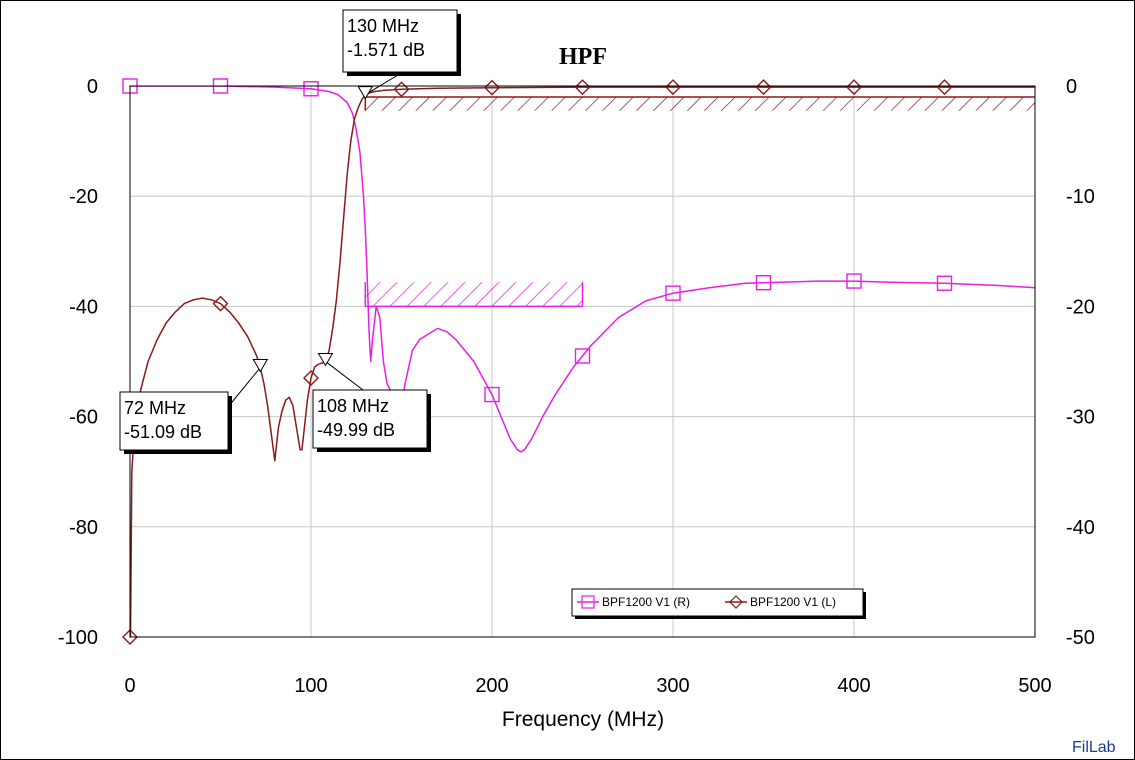 This screenshot has width=1135, height=760. I want to click on marker-value-label: -1.571 dB, so click(386, 50).